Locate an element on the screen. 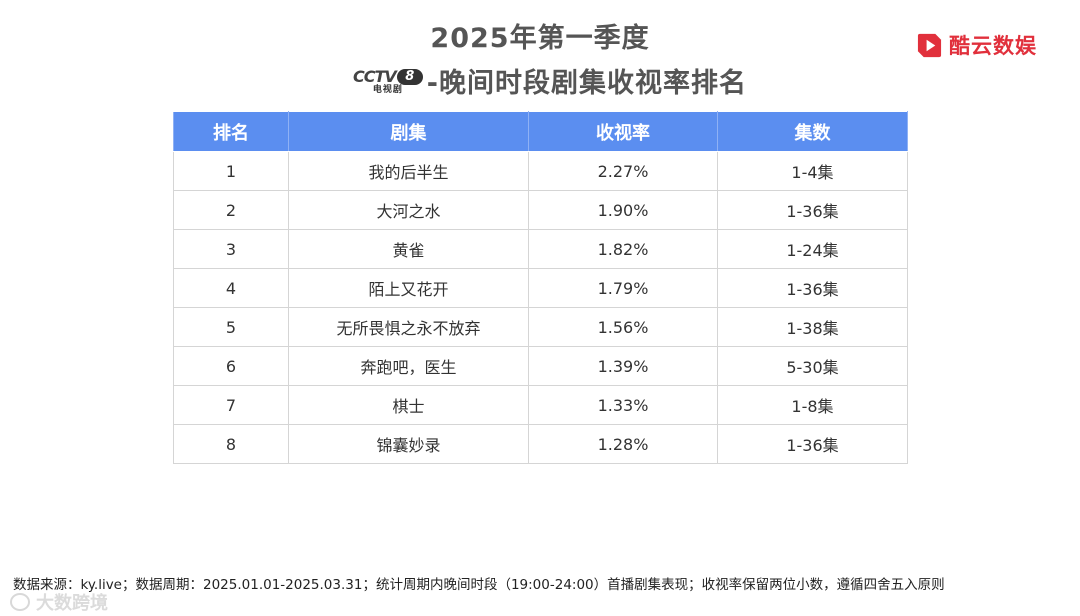  cell-drama: 我的后半生 is located at coordinates (408, 171).